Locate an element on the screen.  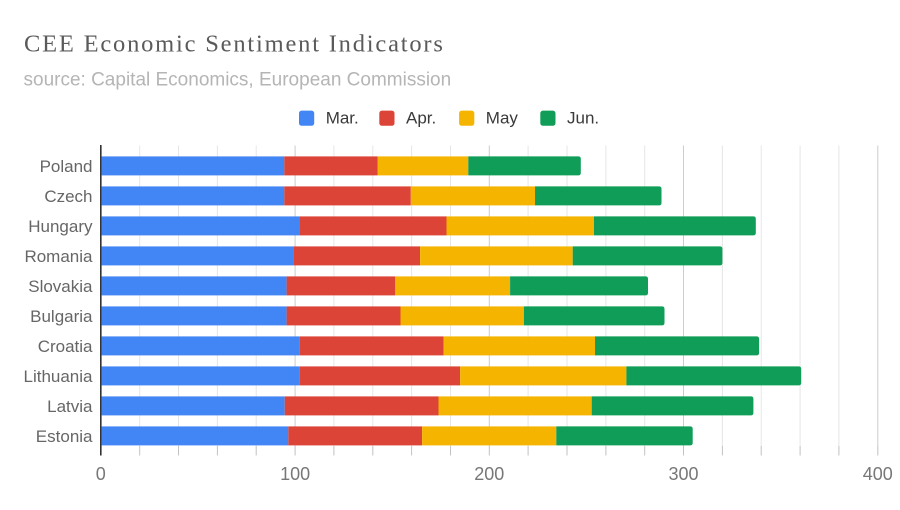
svg-text: Lithuania is located at coordinates (58, 376).